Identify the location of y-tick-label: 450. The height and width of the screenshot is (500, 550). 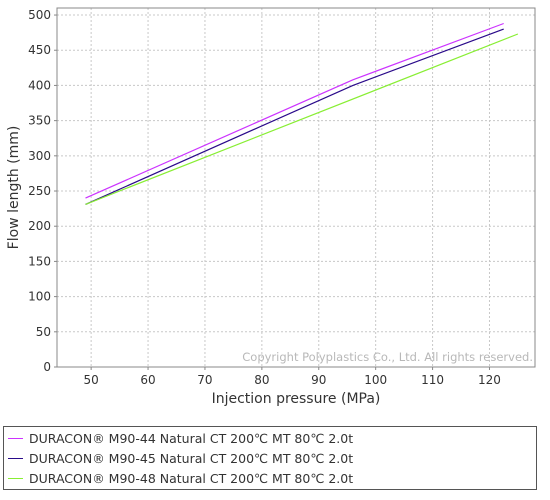
(39, 50).